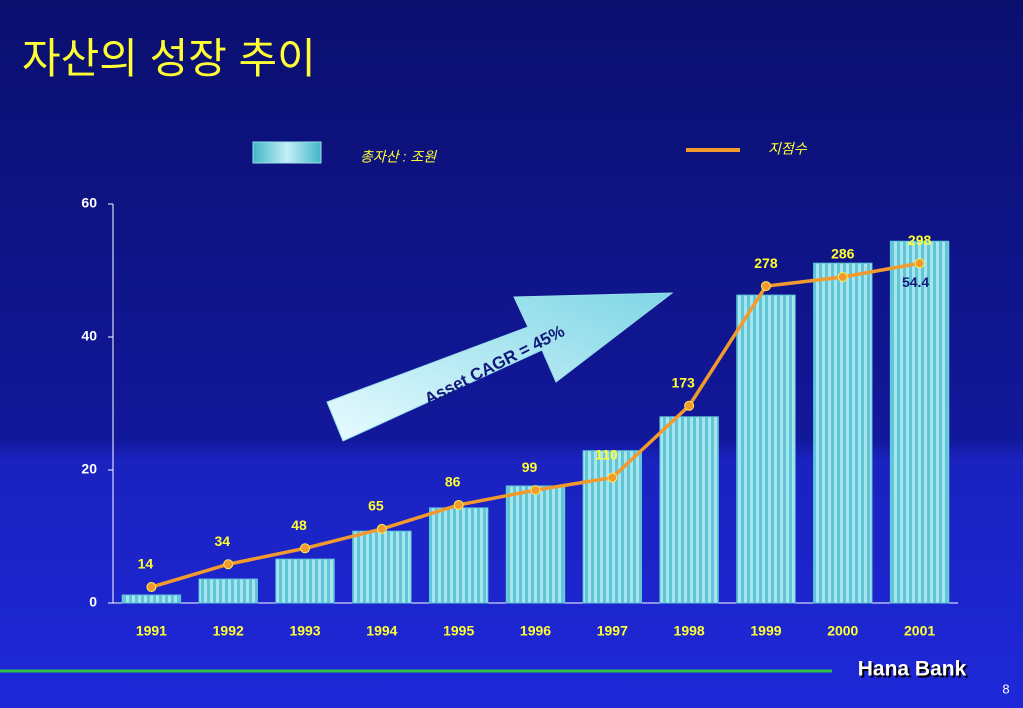 This screenshot has height=708, width=1023. Describe the element at coordinates (915, 282) in the screenshot. I see `bar-value-label: 54.4` at that location.